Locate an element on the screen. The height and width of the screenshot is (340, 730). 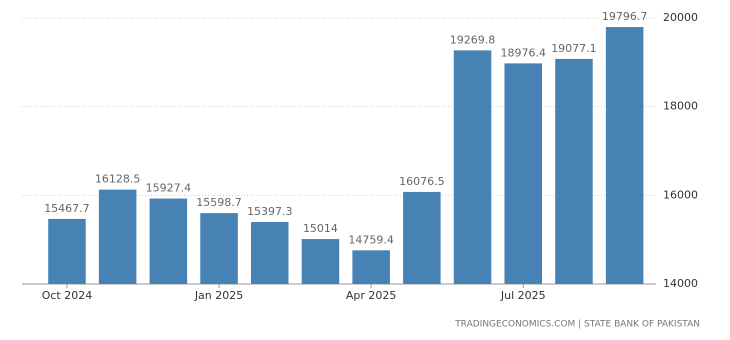
value-label: 15467.7 is located at coordinates (67, 208).